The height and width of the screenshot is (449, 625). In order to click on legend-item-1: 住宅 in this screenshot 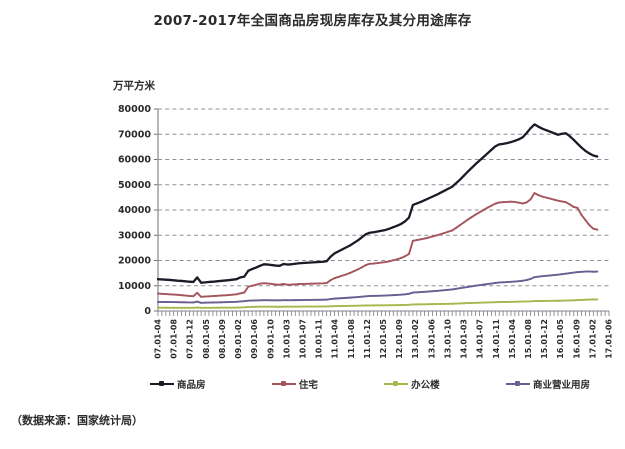, I will do `click(294, 384)`.